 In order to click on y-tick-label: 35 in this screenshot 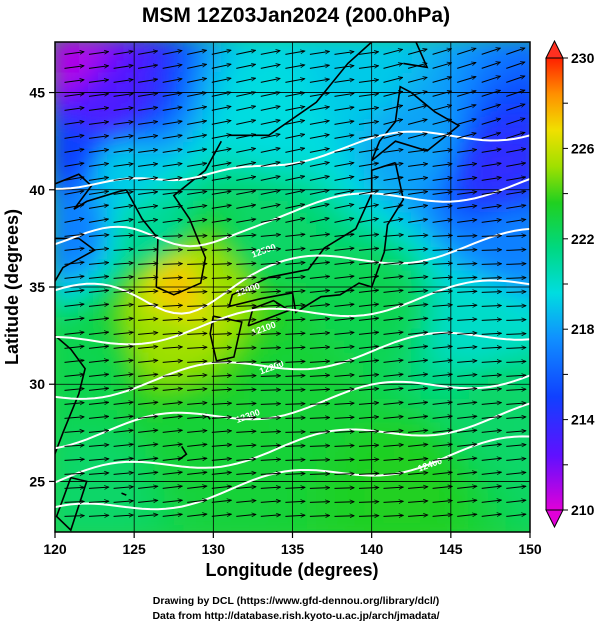, I will do `click(37, 287)`.